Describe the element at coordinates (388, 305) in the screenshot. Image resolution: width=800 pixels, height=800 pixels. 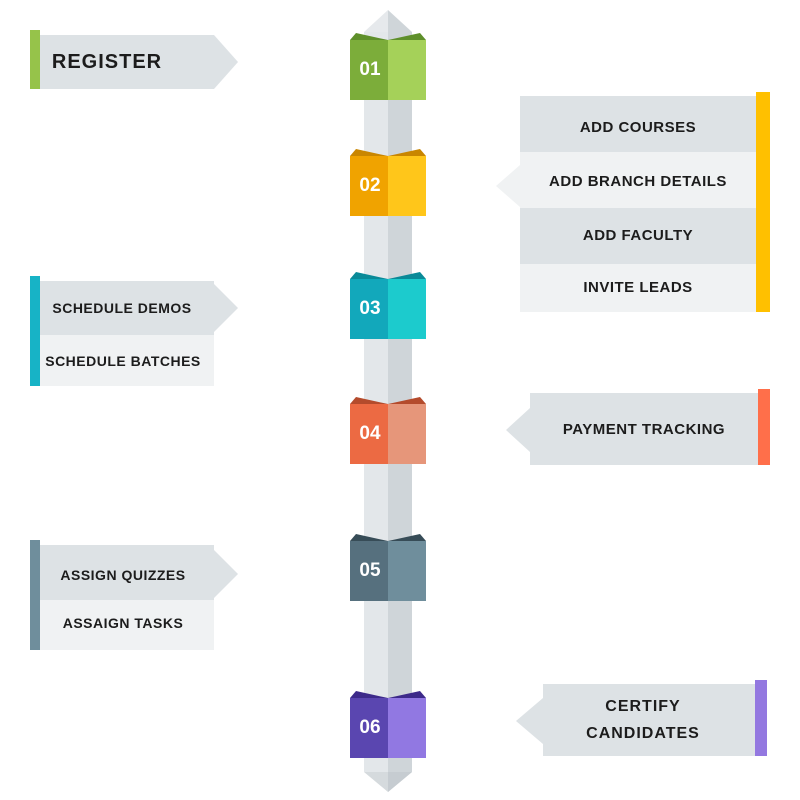
I see `step-3-block` at that location.